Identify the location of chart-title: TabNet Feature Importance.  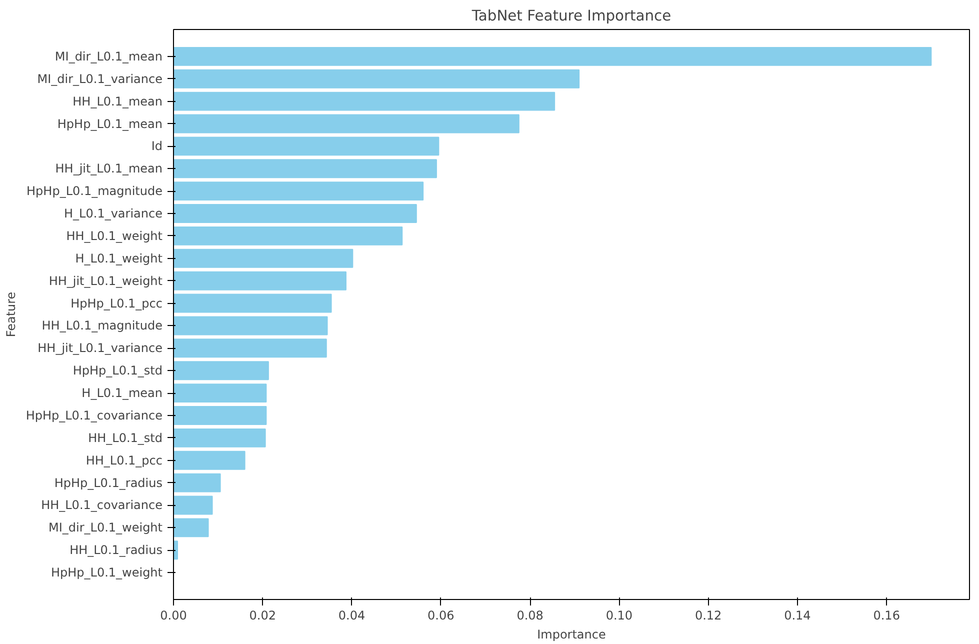
(571, 16).